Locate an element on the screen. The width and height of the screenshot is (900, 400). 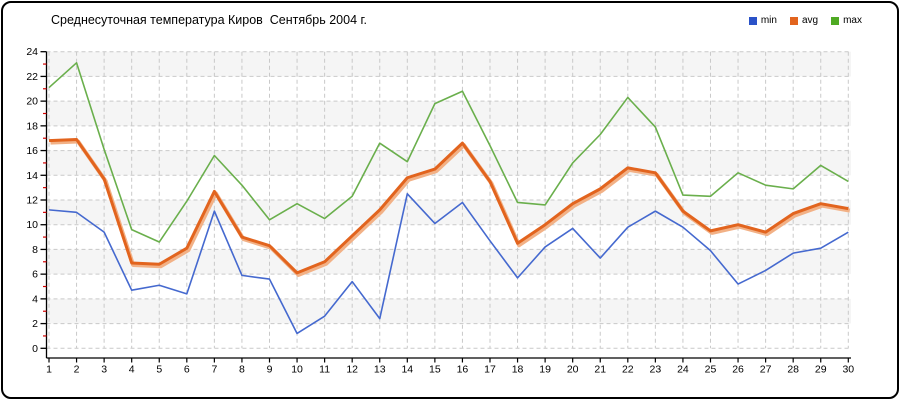
y-tick-label: 12 is located at coordinates (32, 201).